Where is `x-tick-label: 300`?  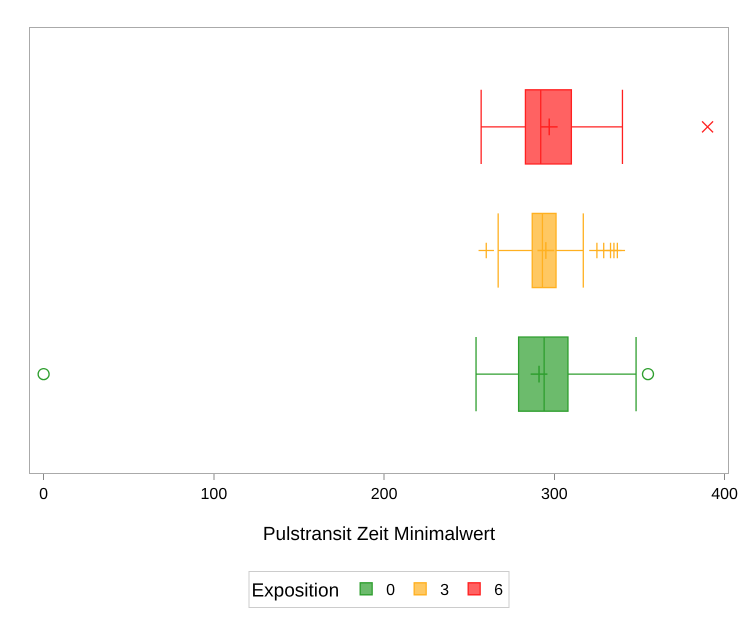
x-tick-label: 300 is located at coordinates (554, 495).